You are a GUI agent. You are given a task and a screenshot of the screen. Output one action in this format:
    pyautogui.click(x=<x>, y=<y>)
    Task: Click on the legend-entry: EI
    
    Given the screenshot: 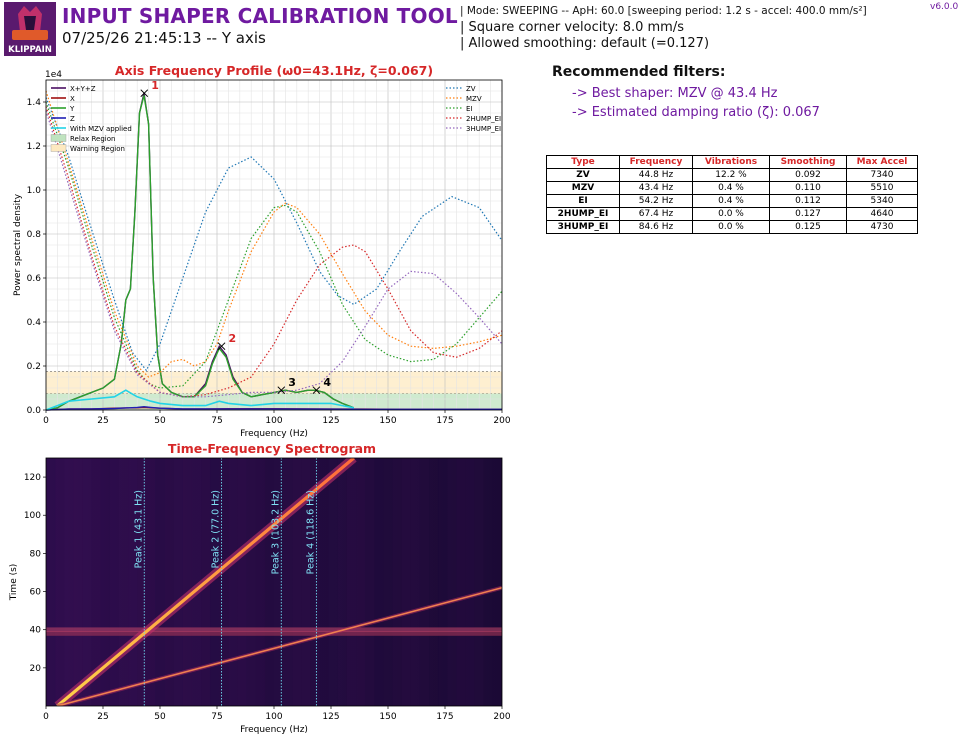 What is the action you would take?
    pyautogui.click(x=469, y=109)
    